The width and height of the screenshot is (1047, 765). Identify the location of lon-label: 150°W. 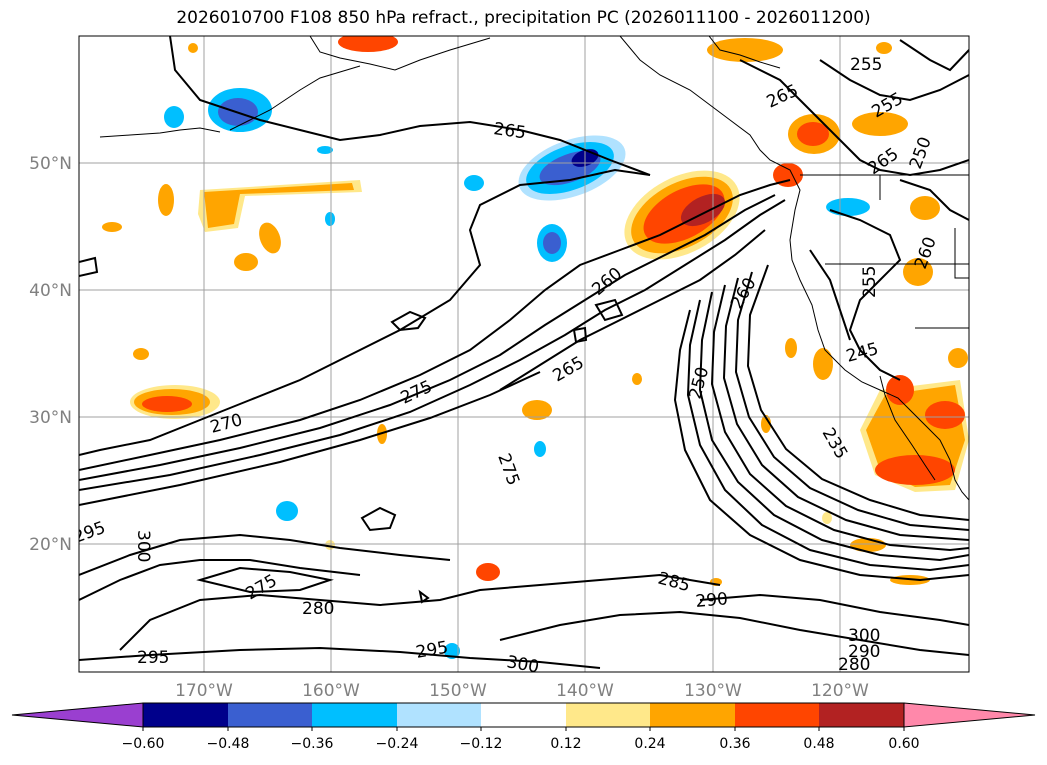
(458, 691).